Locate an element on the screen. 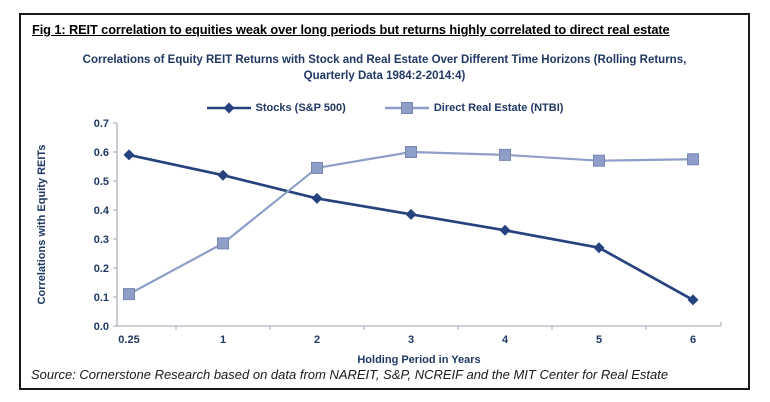 The height and width of the screenshot is (402, 770). legend-item-direct-real-estate: Direct Real Estate (NTBI) is located at coordinates (474, 108).